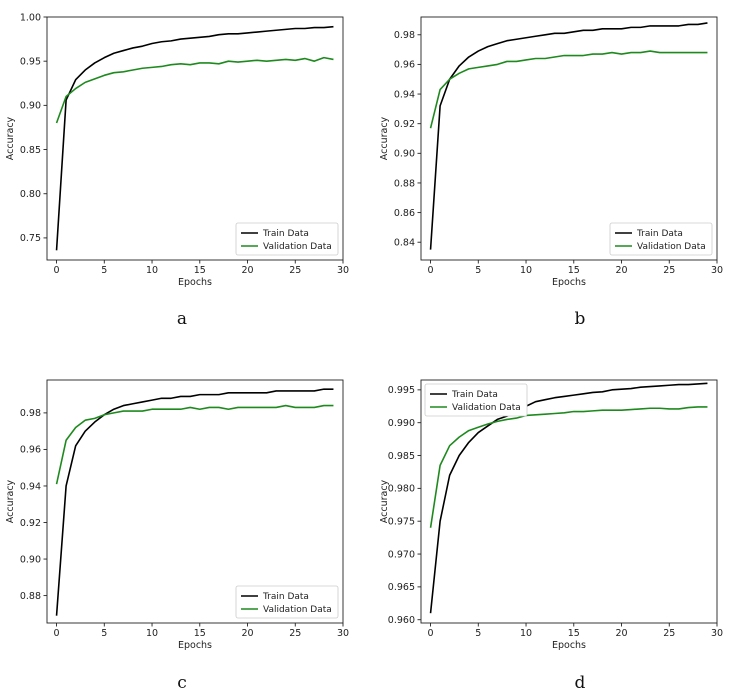  What do you see at coordinates (182, 683) in the screenshot?
I see `panel-caption-c: c` at bounding box center [182, 683].